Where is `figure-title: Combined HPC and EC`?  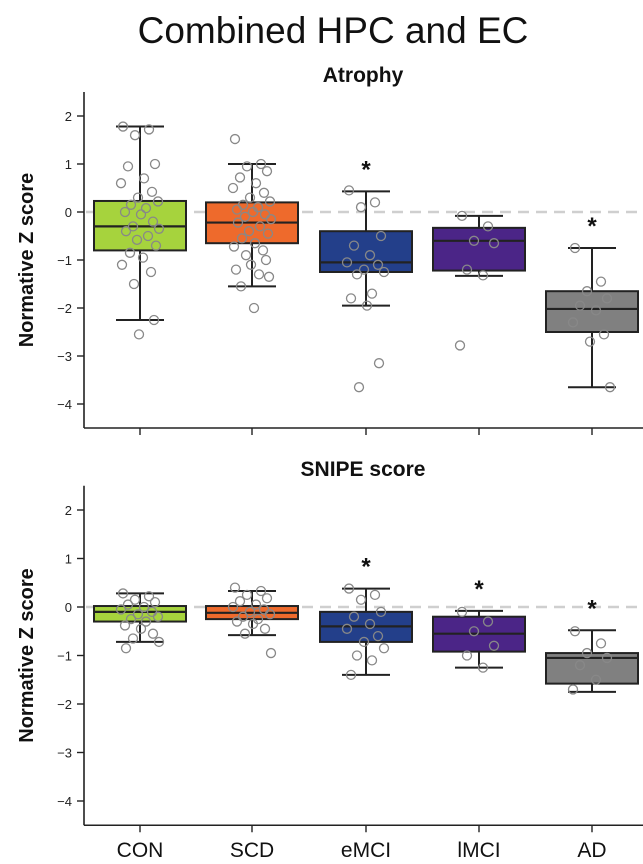 figure-title: Combined HPC and EC is located at coordinates (333, 30).